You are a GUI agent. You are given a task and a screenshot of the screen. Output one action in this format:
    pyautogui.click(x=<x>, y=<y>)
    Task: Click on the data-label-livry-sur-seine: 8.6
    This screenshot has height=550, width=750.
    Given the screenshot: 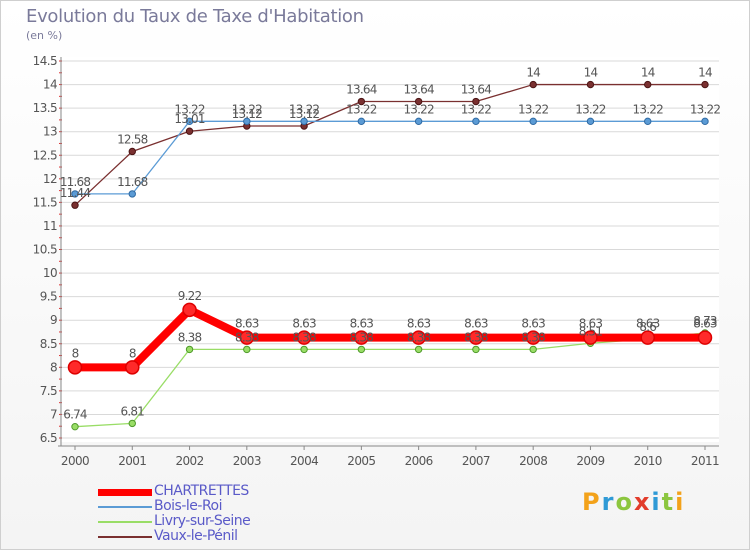 What is the action you would take?
    pyautogui.click(x=647, y=327)
    